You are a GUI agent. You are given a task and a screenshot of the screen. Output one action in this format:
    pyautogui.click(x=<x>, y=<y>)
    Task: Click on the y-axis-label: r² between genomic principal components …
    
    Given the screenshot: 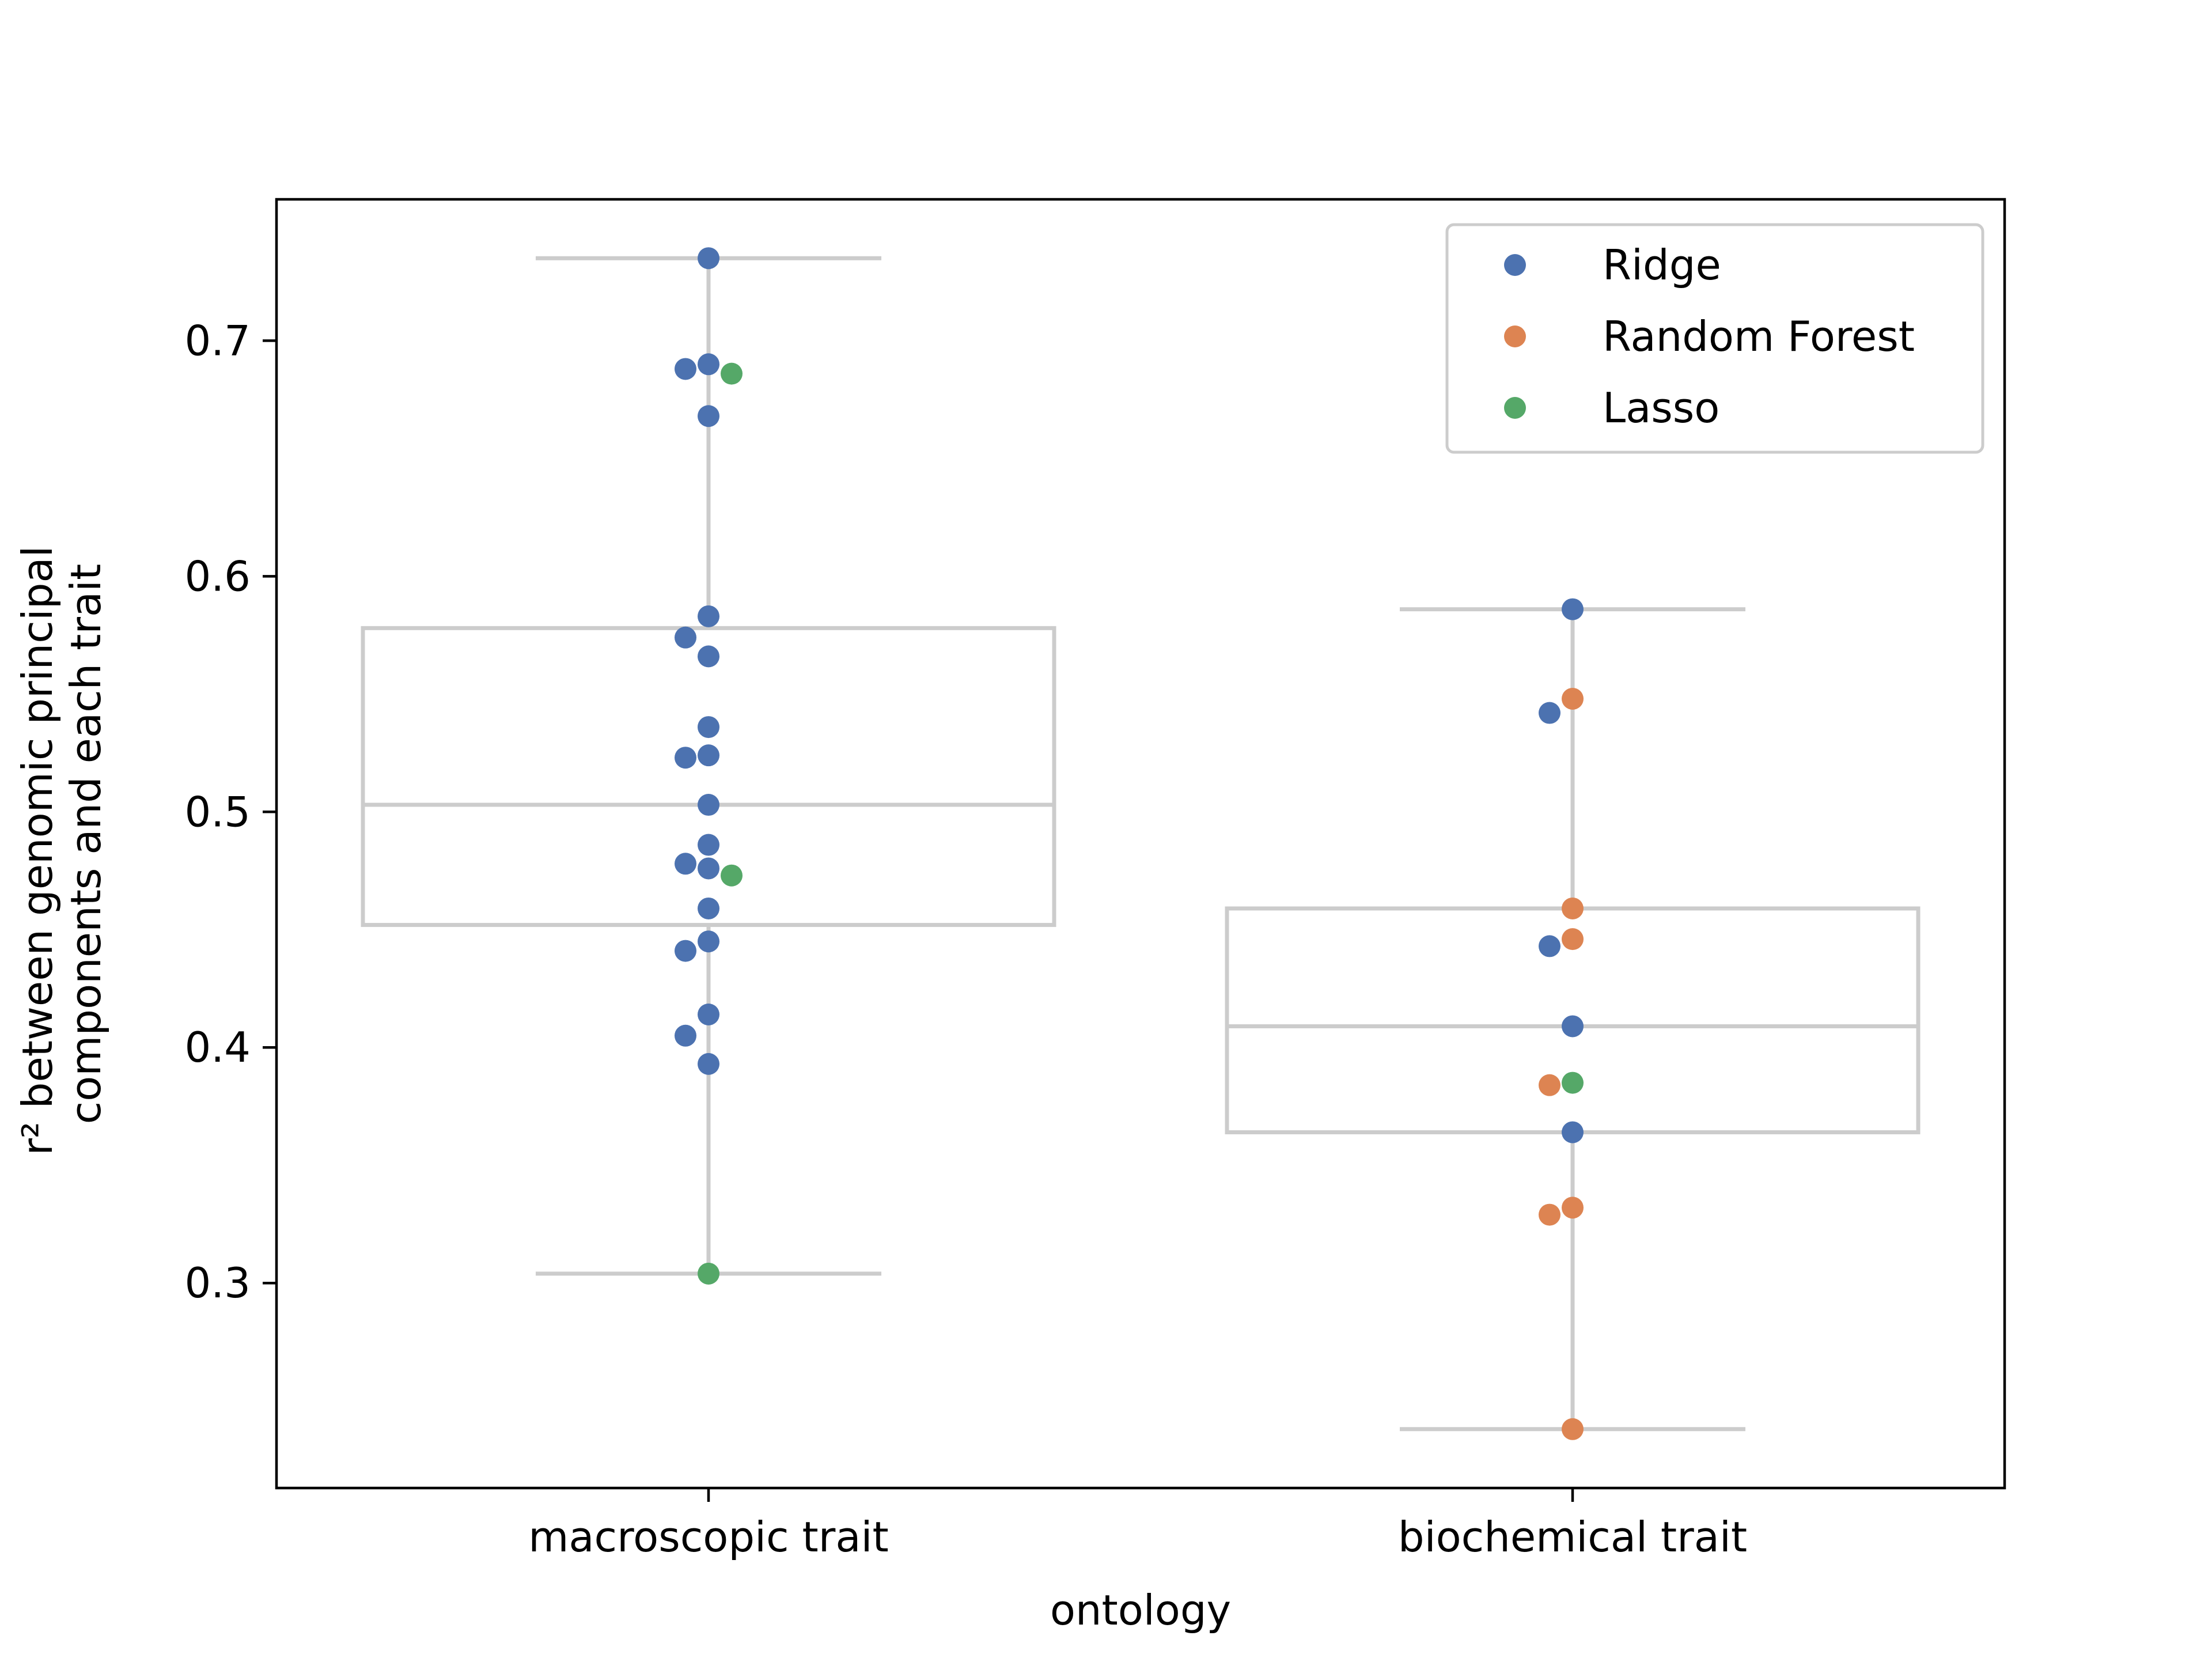 What is the action you would take?
    pyautogui.click(x=61, y=843)
    